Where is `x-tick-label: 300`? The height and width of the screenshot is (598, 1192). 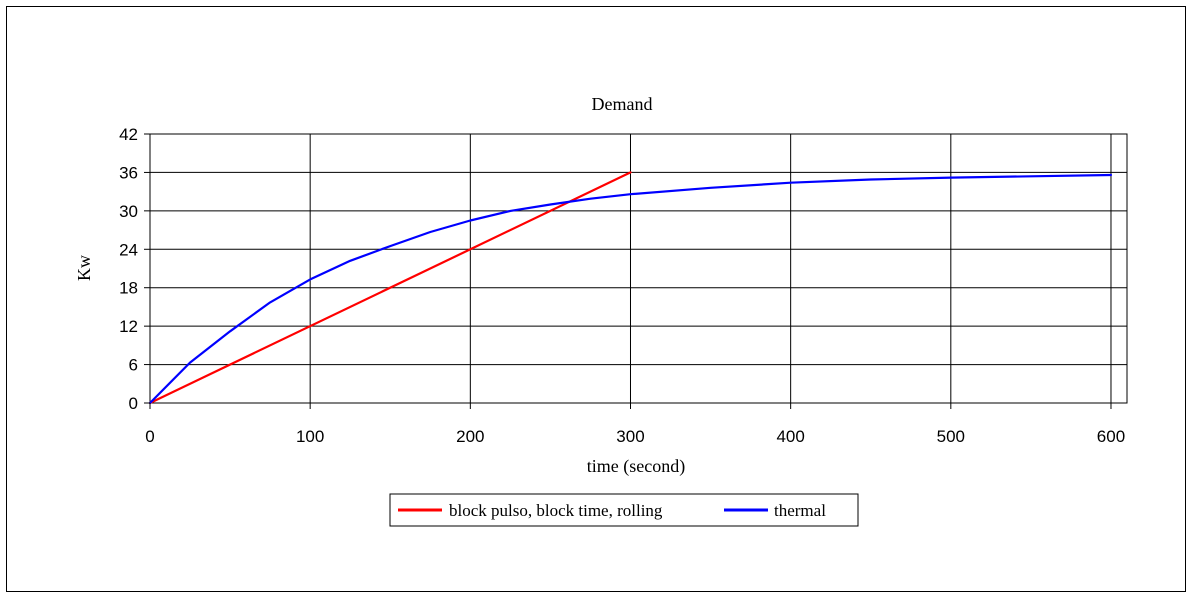 x-tick-label: 300 is located at coordinates (630, 436).